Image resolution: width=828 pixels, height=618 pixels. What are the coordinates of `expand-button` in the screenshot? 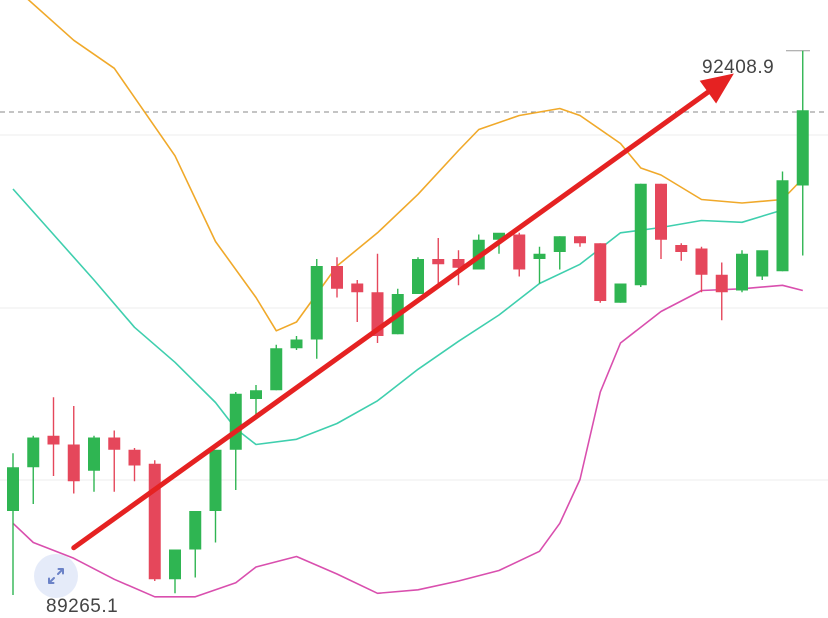 It's located at (56, 576).